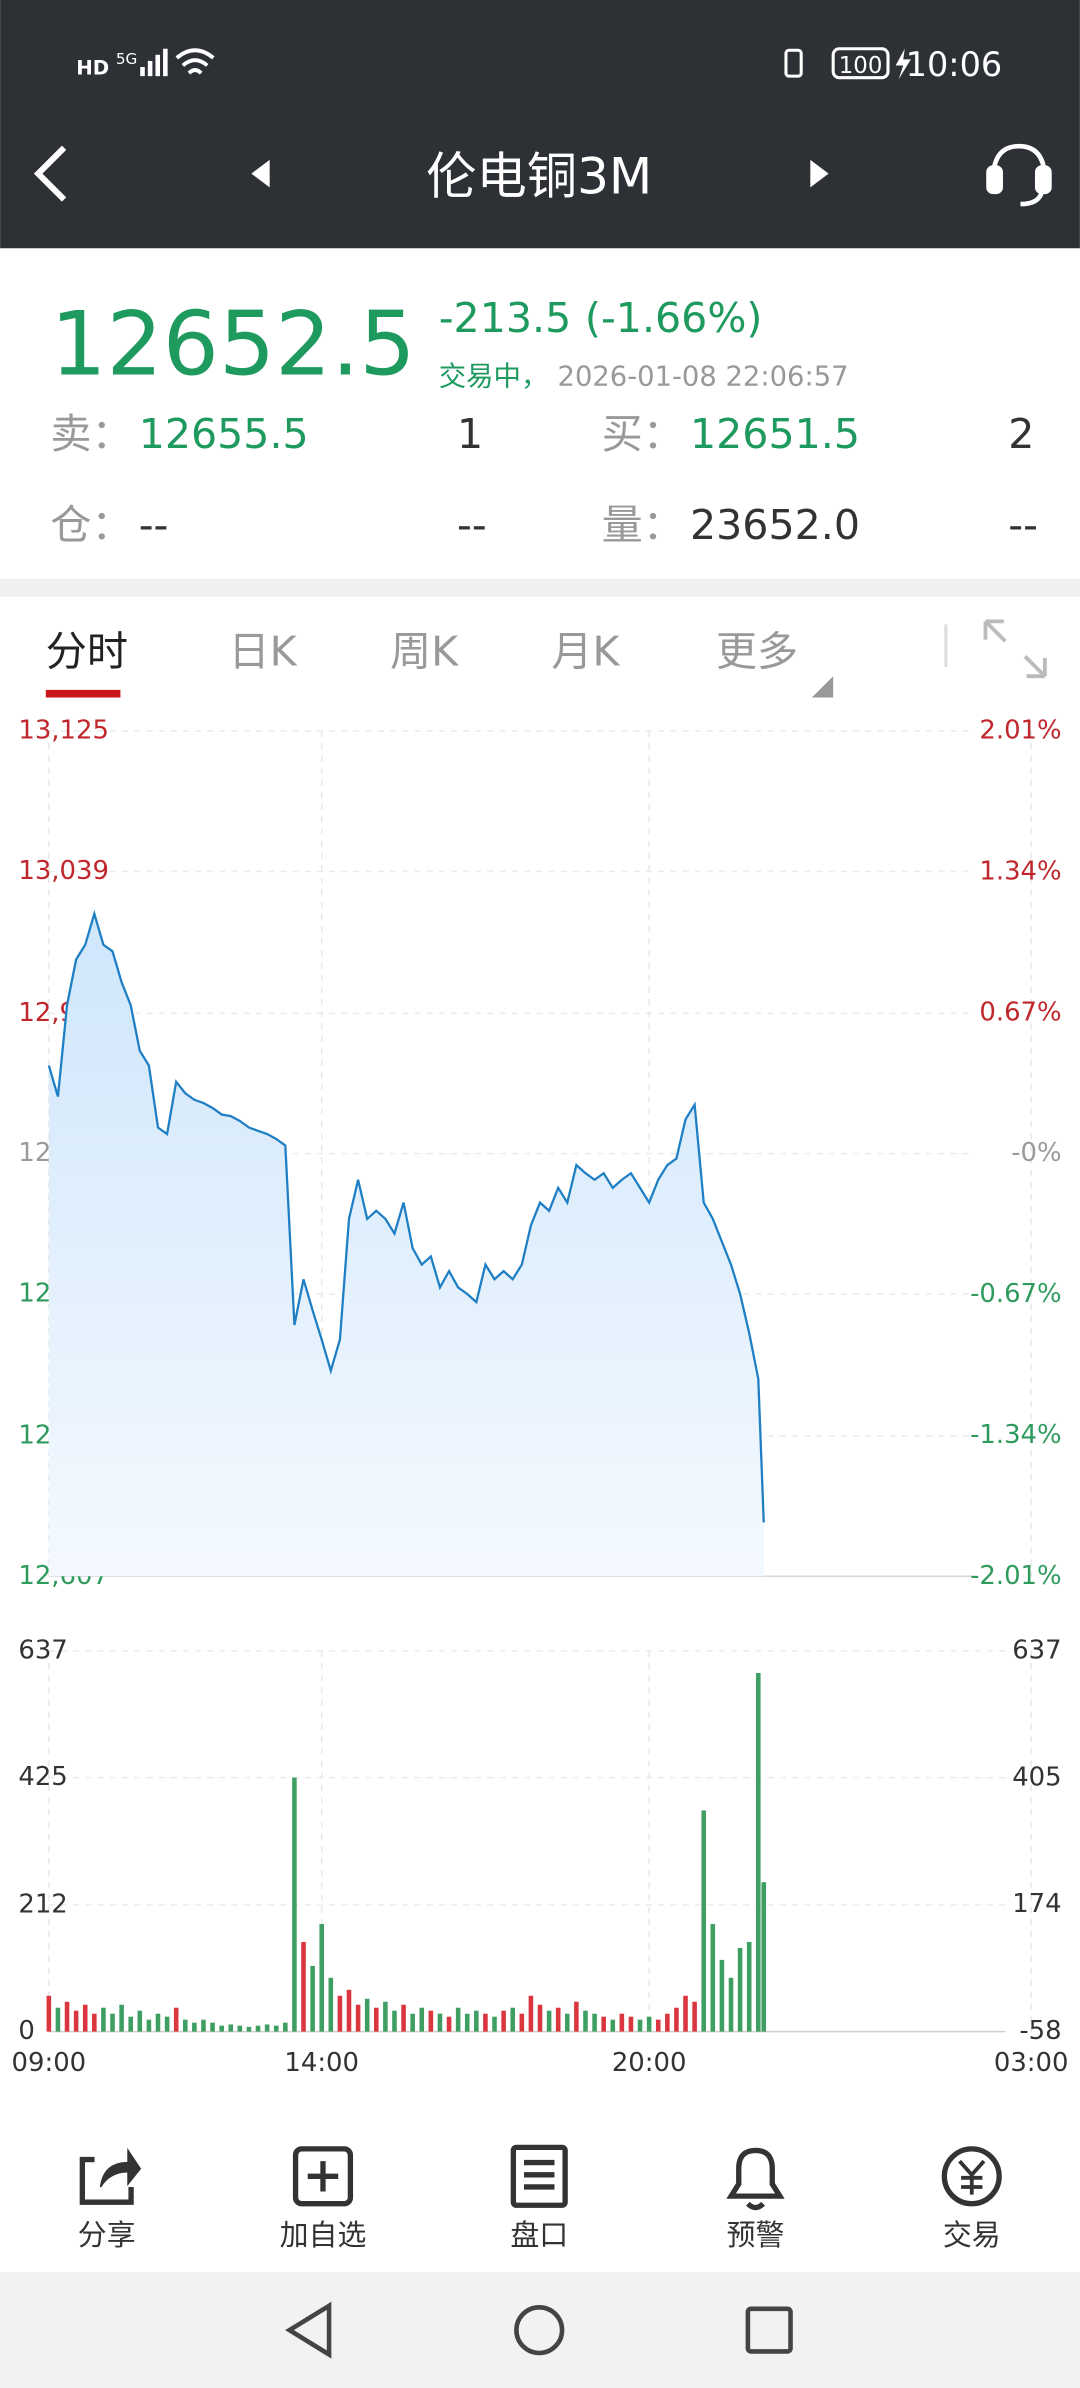 The image size is (1080, 2388). I want to click on signal-icon, so click(154, 62).